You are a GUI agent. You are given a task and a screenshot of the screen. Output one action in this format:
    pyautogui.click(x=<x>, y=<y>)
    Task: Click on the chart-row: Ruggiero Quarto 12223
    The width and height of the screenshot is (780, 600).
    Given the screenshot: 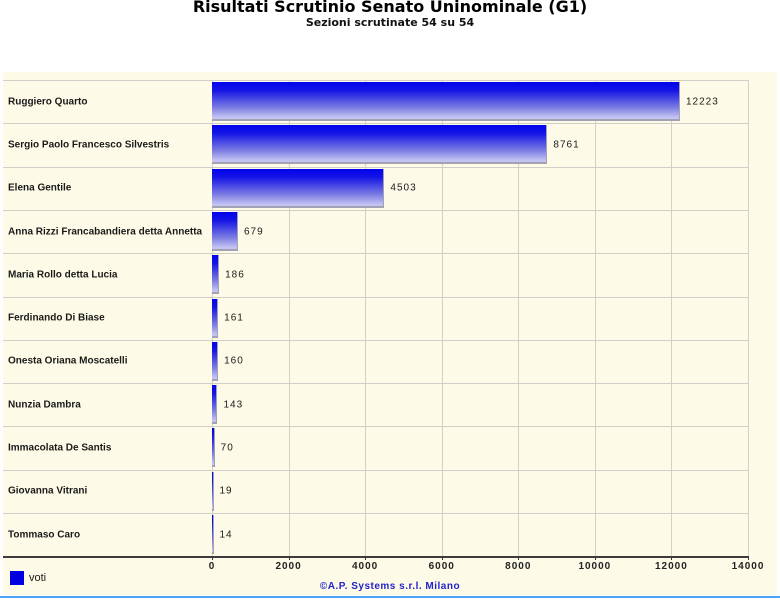 What is the action you would take?
    pyautogui.click(x=376, y=101)
    